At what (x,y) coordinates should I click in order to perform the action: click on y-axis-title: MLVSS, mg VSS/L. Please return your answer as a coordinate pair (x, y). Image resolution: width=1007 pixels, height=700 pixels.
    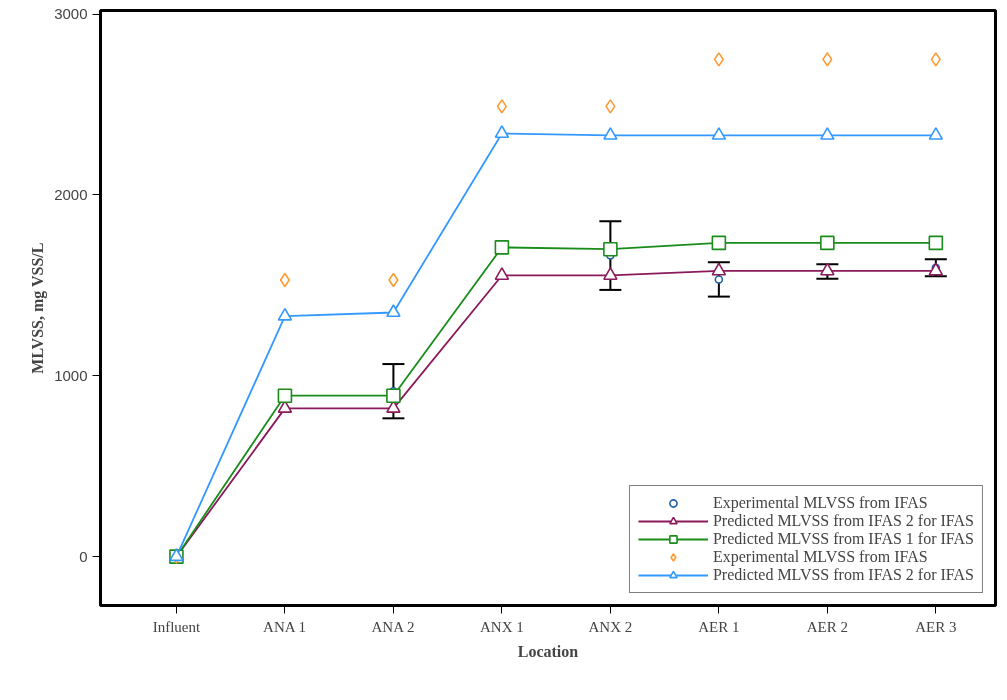
    Looking at the image, I should click on (38, 308).